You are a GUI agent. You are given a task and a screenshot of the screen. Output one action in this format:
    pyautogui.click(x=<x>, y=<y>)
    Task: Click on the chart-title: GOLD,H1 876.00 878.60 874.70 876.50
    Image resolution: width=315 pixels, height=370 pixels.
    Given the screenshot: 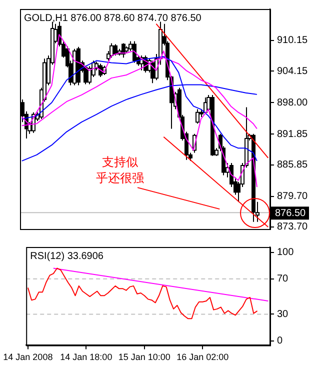 What is the action you would take?
    pyautogui.click(x=113, y=18)
    